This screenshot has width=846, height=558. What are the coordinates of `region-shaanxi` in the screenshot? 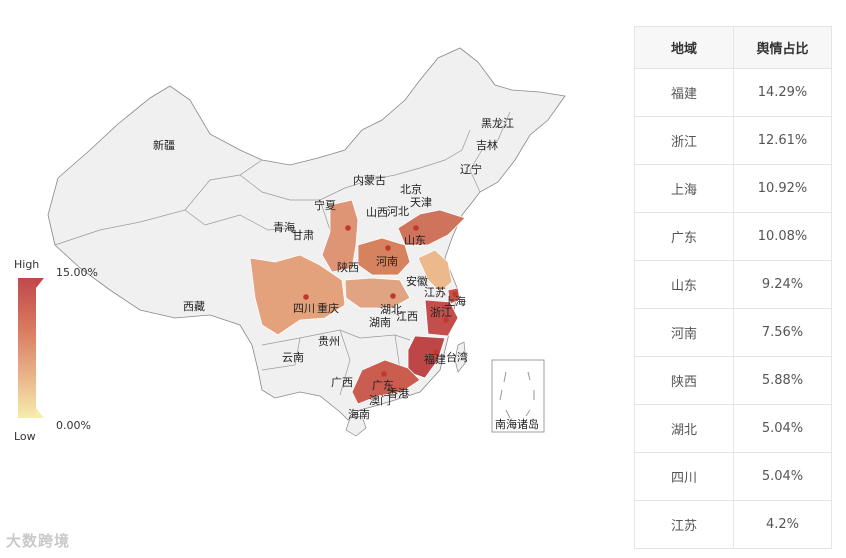 It's located at (340, 236).